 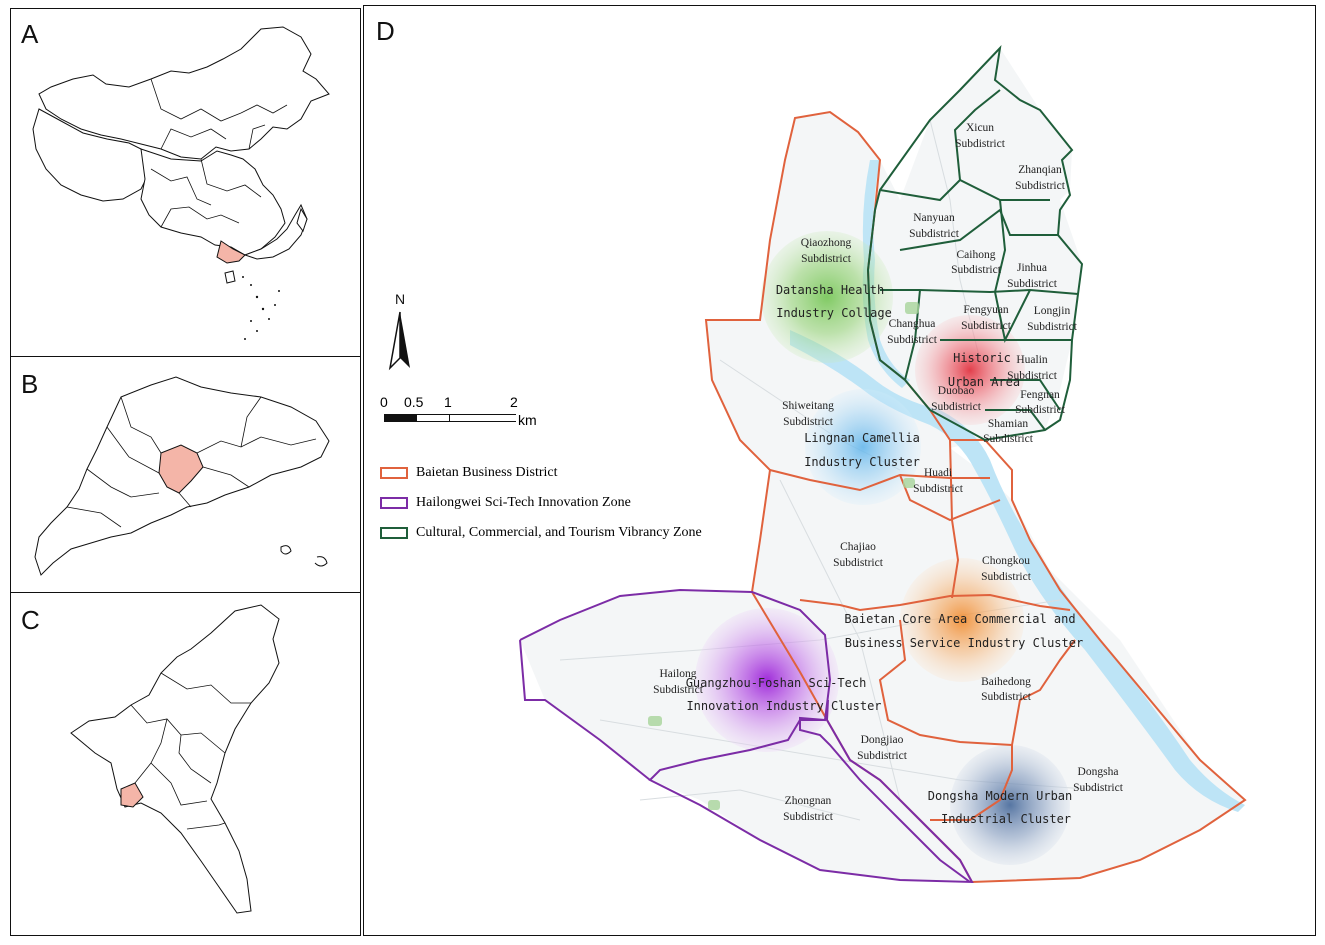 I want to click on legend-swatch-baietan, so click(x=394, y=473).